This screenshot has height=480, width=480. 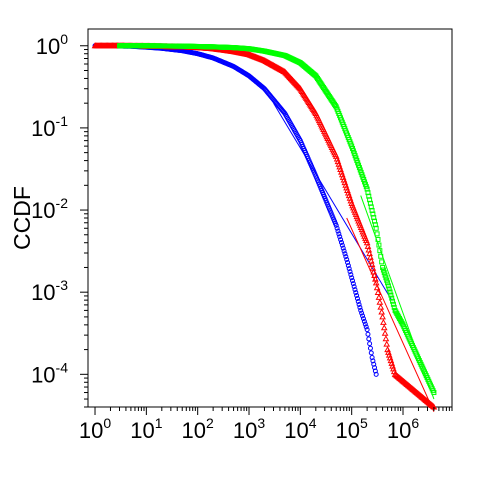 I want to click on x-tick-label: 10¹, so click(x=146, y=429).